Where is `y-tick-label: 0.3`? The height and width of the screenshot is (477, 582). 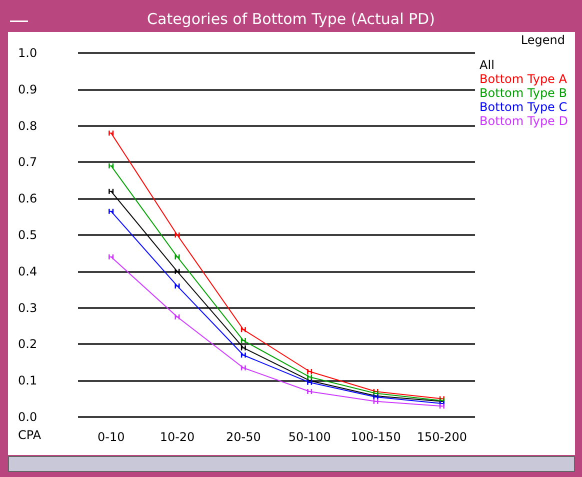
y-tick-label: 0.3 is located at coordinates (28, 307).